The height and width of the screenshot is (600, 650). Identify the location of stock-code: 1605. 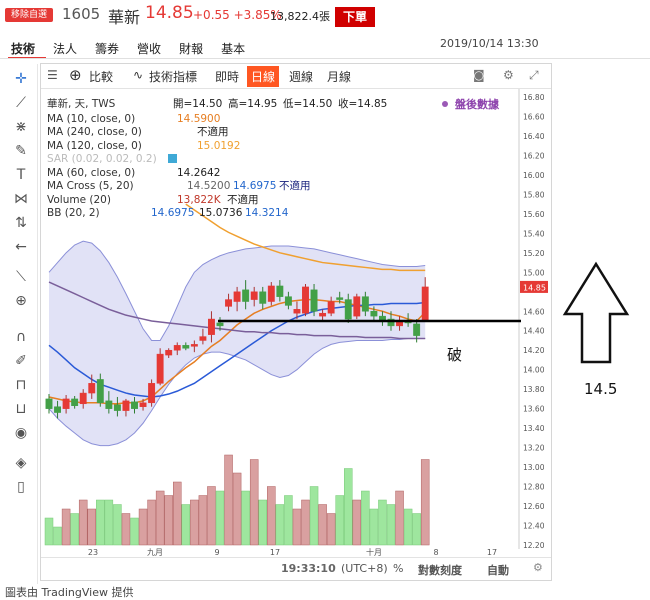
(81, 14).